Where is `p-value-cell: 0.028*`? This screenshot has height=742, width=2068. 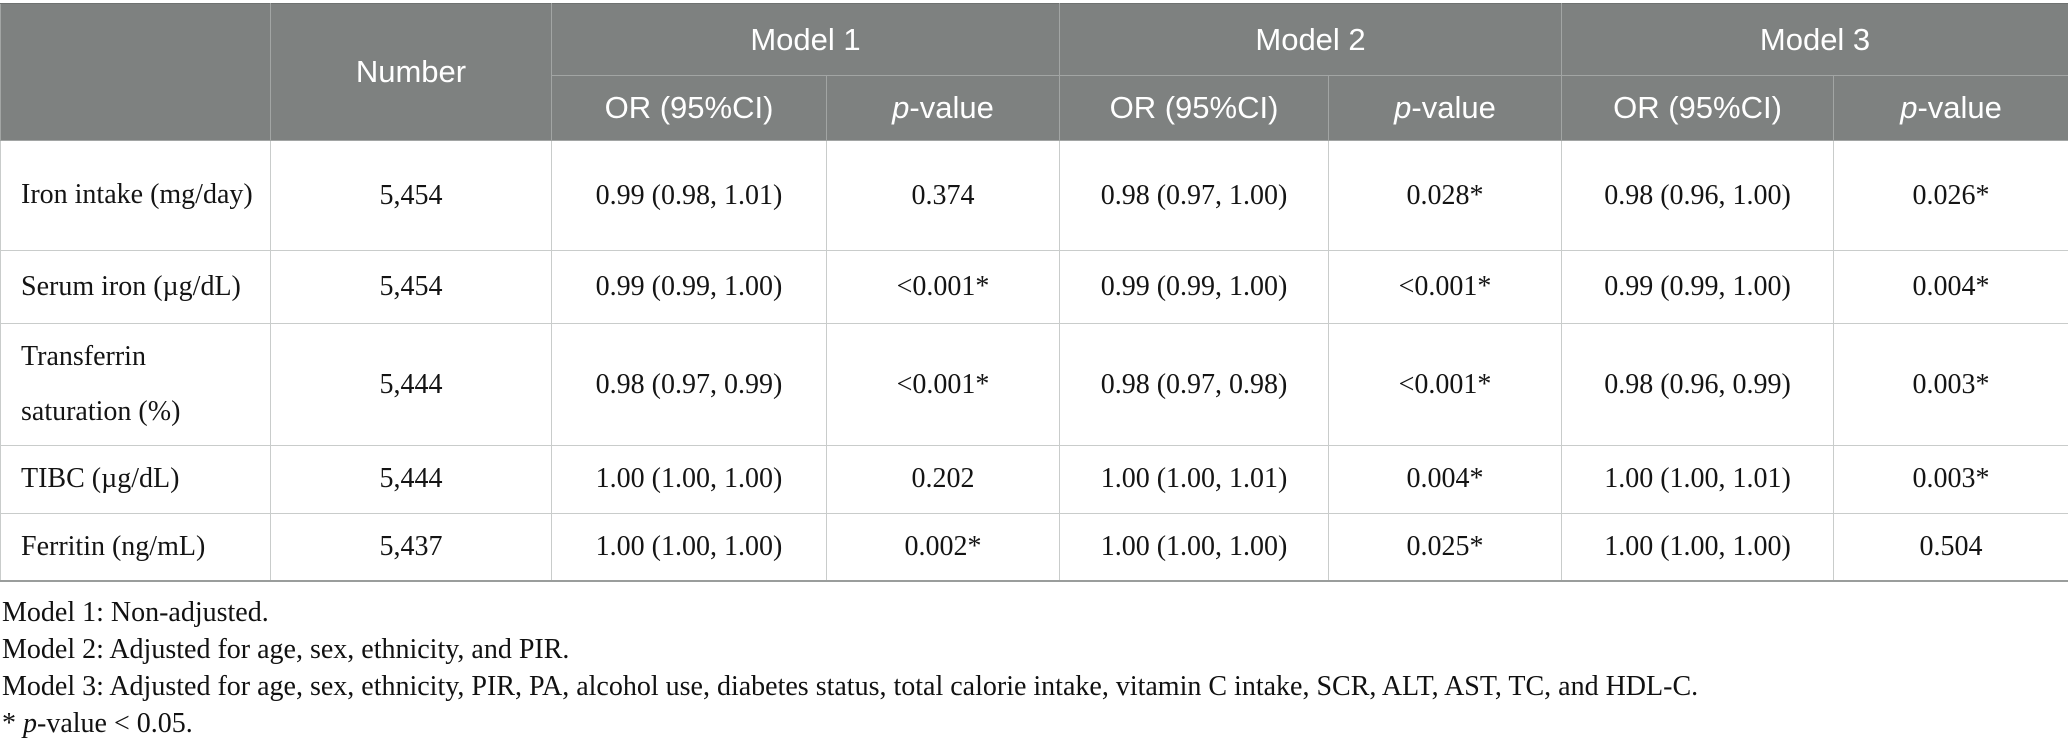
p-value-cell: 0.028* is located at coordinates (1445, 196).